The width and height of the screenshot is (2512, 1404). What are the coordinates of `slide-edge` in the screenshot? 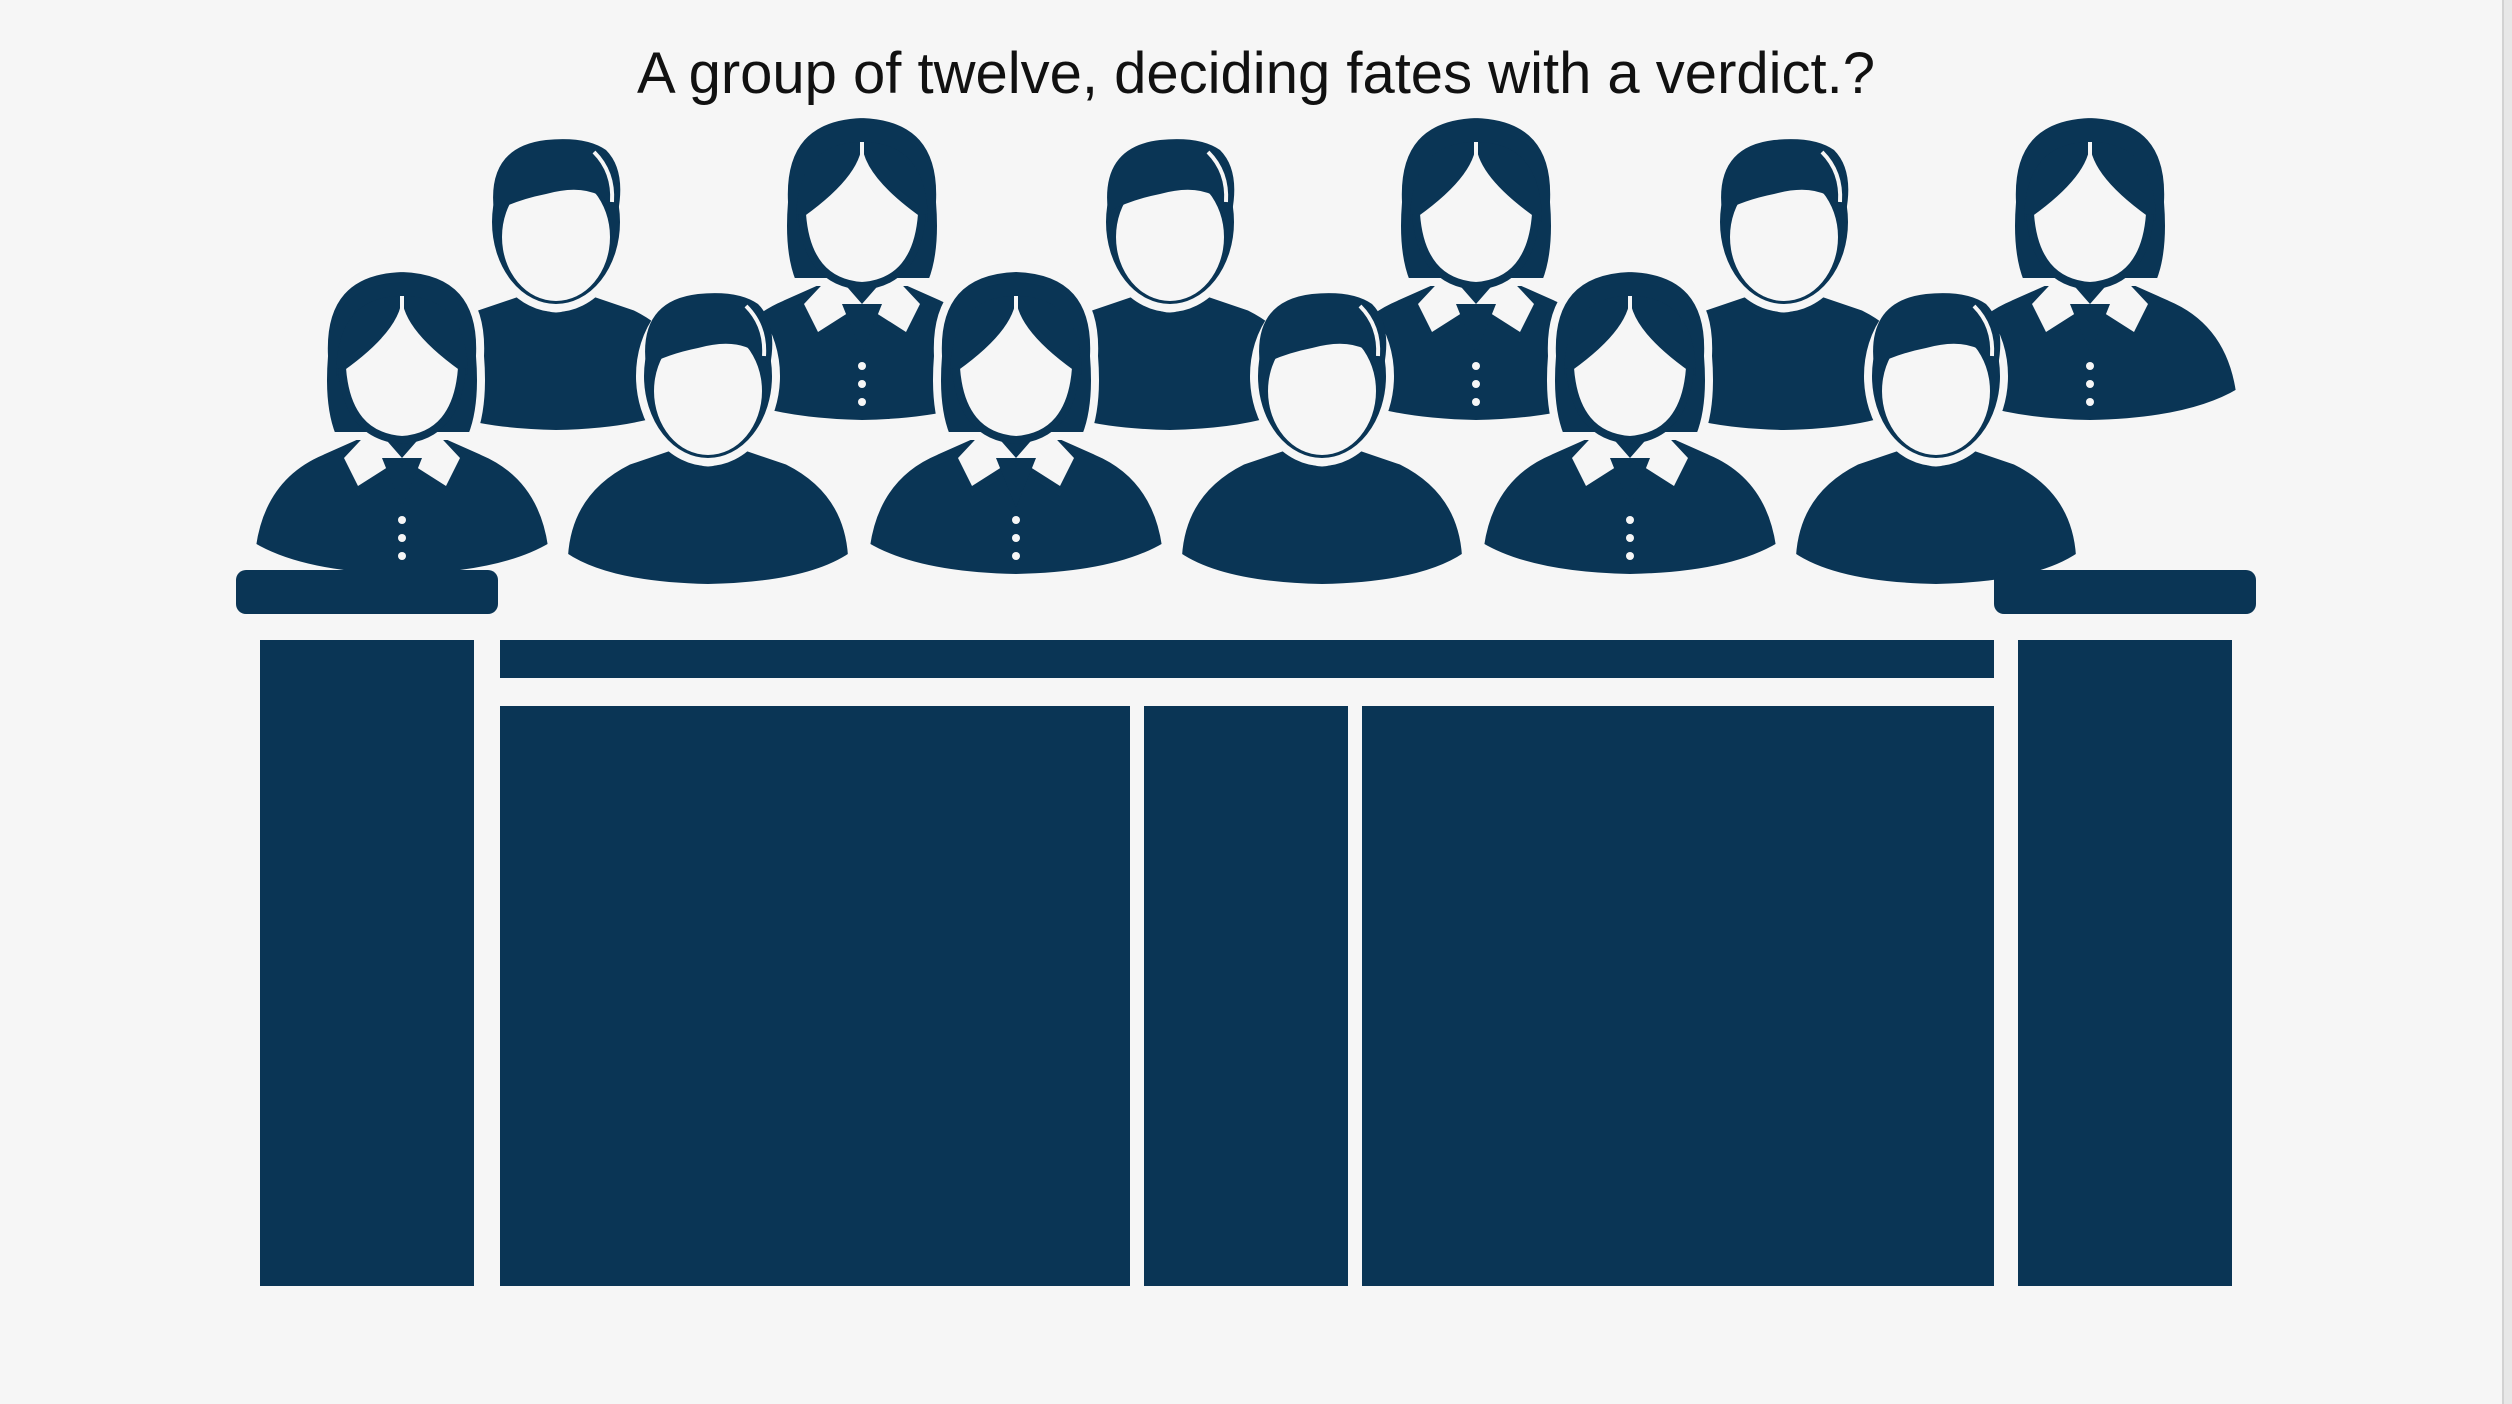 It's located at (2507, 702).